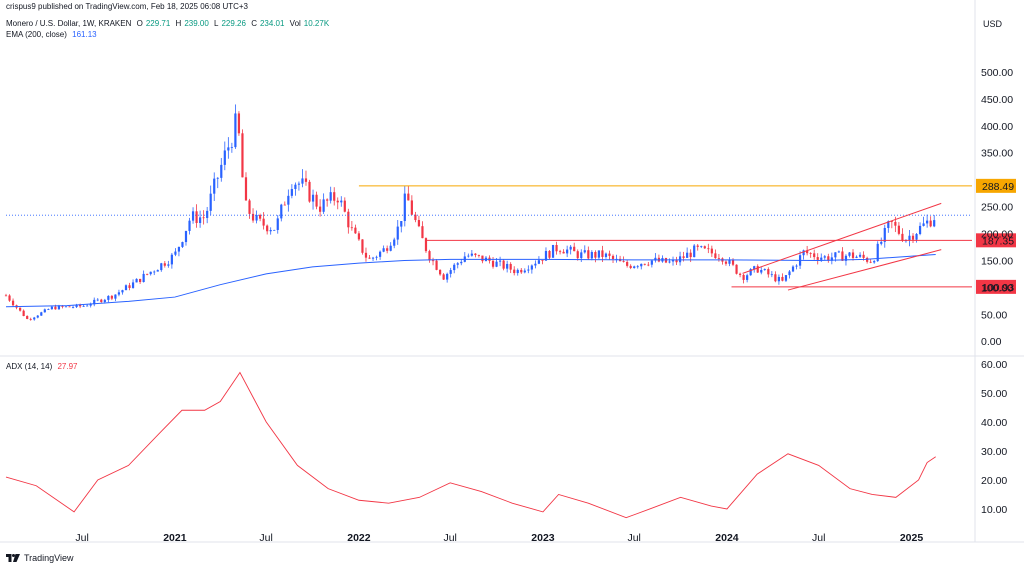 This screenshot has width=1024, height=569. I want to click on time-tick-label: 2024, so click(727, 538).